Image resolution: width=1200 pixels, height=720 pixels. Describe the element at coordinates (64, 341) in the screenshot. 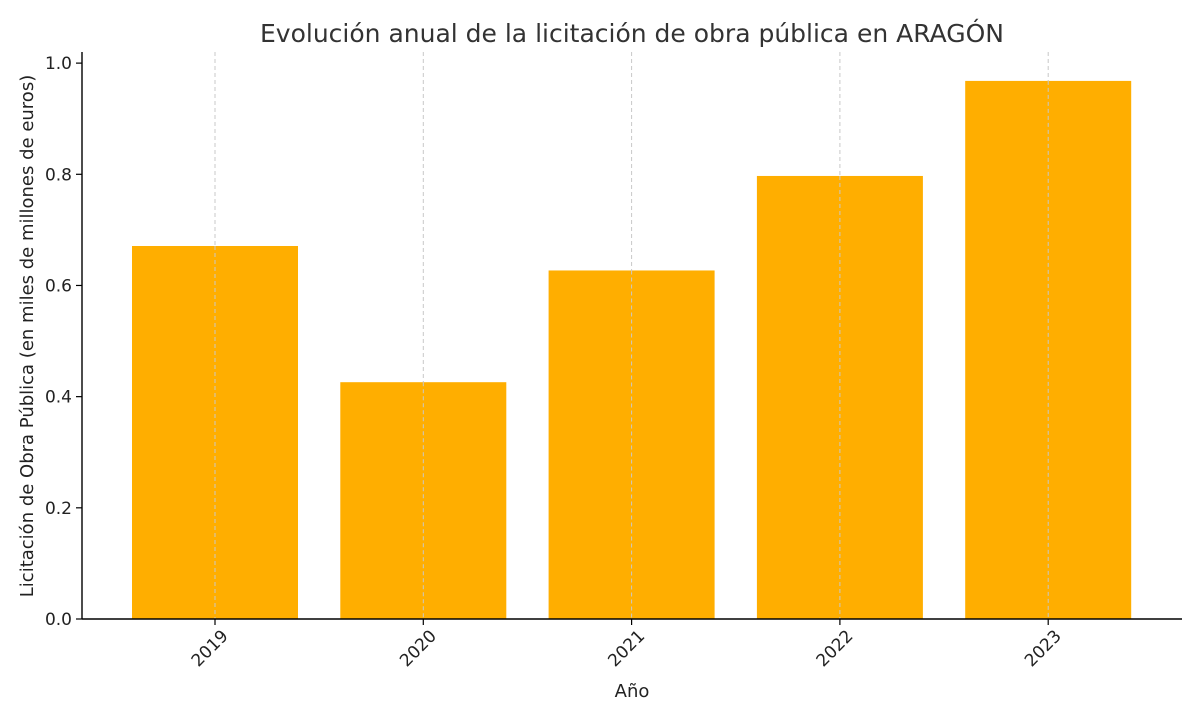

I see `y-axis: 0.0 0.2 0.4 0.6 0.8 1.0` at that location.